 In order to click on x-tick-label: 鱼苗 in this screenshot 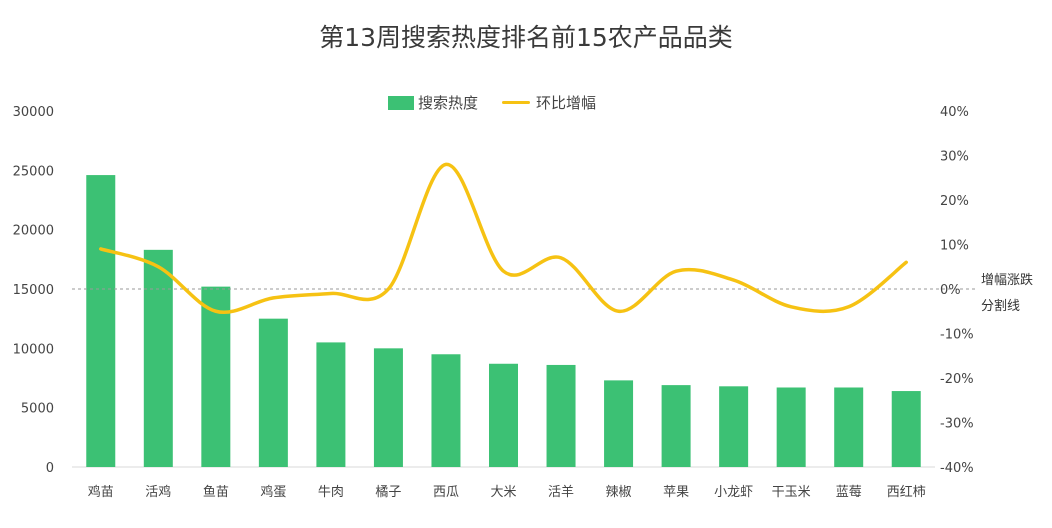, I will do `click(216, 492)`.